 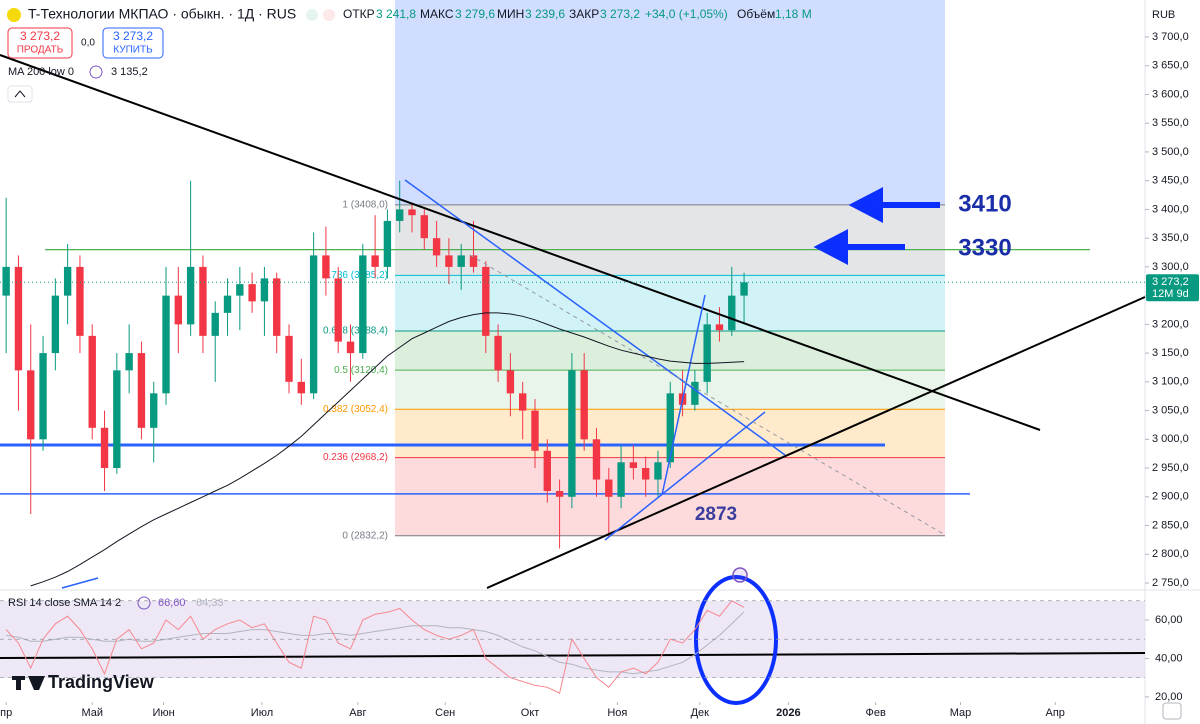 What do you see at coordinates (355, 409) in the screenshot?
I see `fib-label: 0.382 (3052,4)` at bounding box center [355, 409].